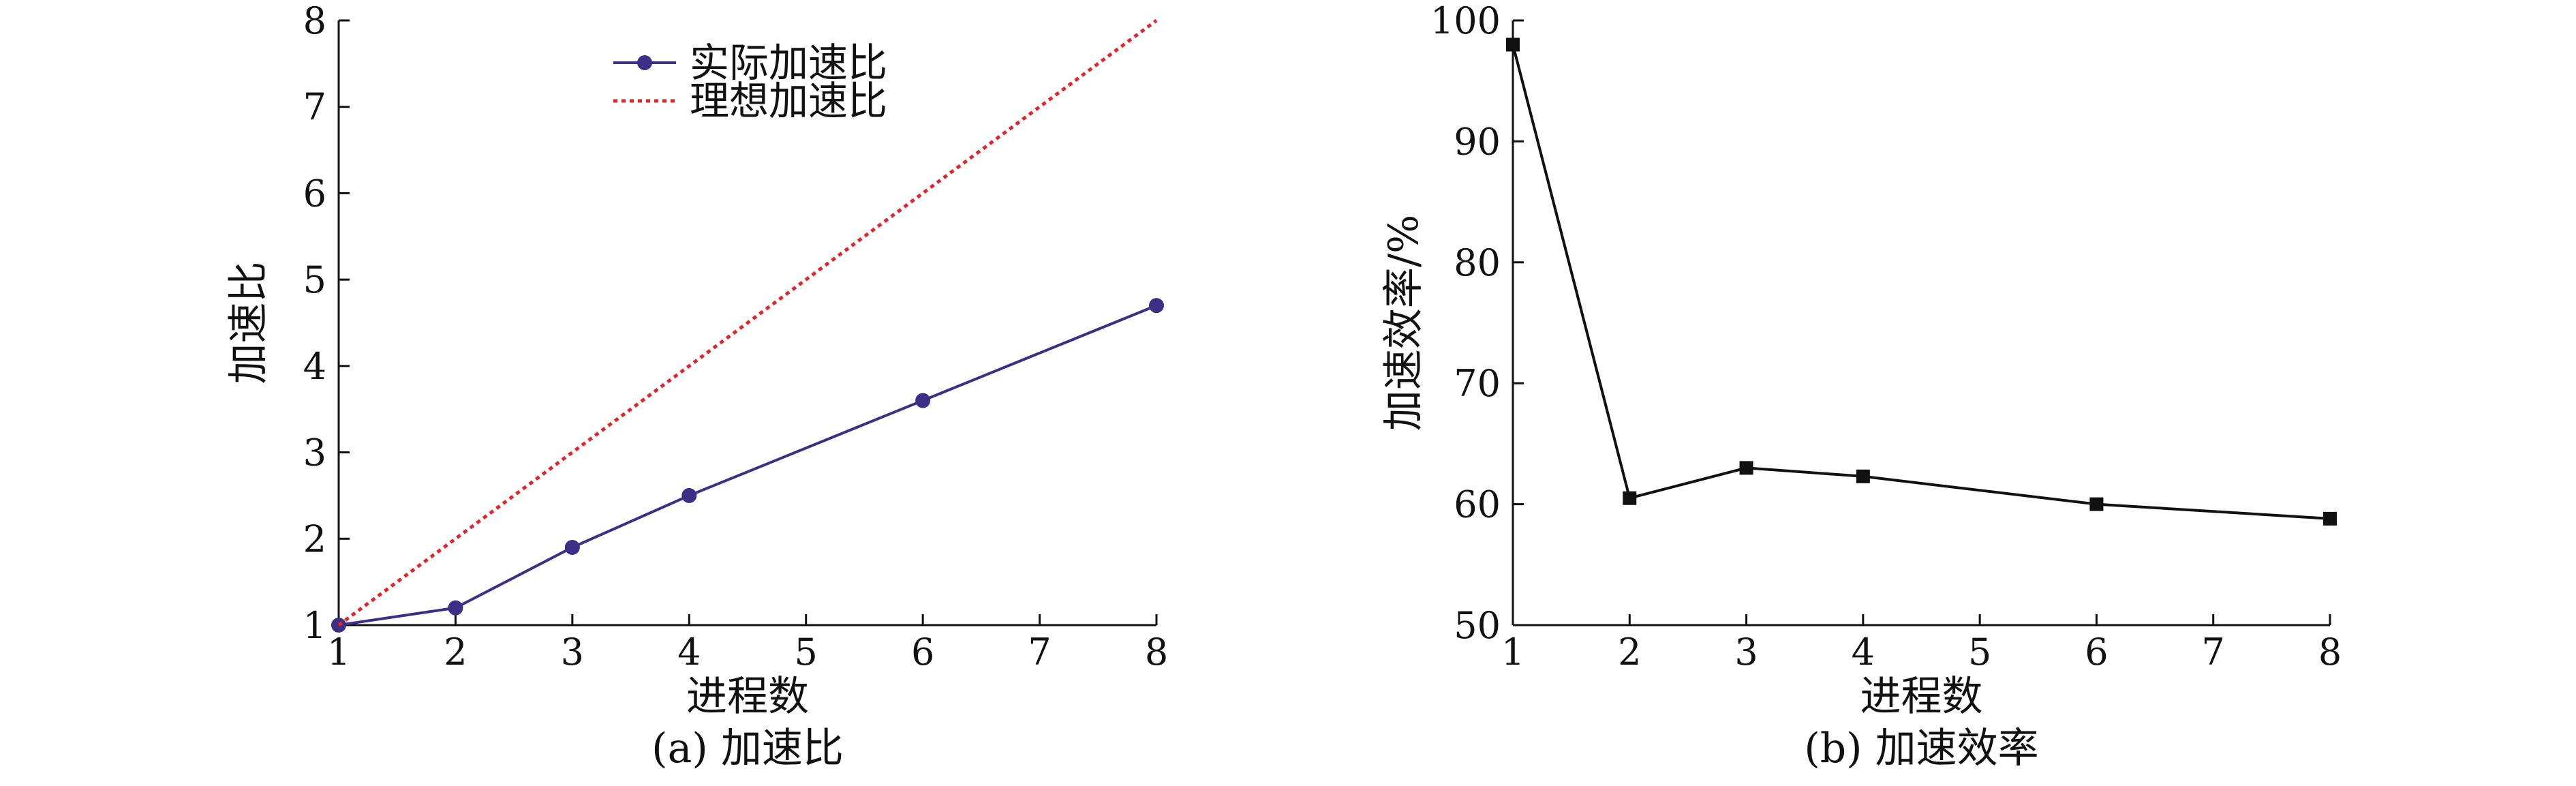 This screenshot has height=786, width=2576. Describe the element at coordinates (644, 62) in the screenshot. I see `legend-marker` at that location.